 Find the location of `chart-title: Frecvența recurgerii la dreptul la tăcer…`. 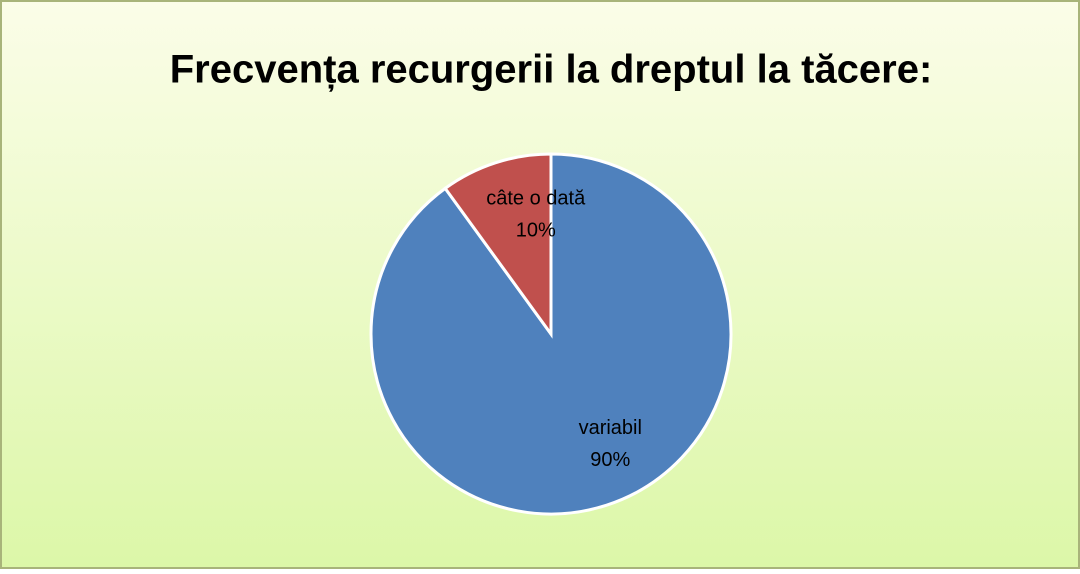

chart-title: Frecvența recurgerii la dreptul la tăcer… is located at coordinates (551, 70).